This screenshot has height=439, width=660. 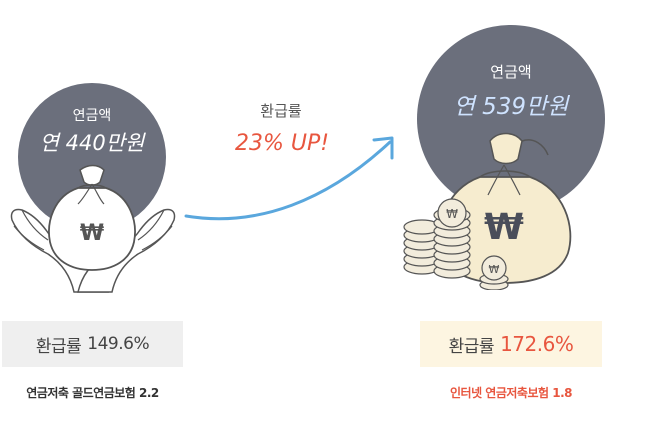 I want to click on left-rate-box: 환급률 149.6%, so click(x=92, y=344).